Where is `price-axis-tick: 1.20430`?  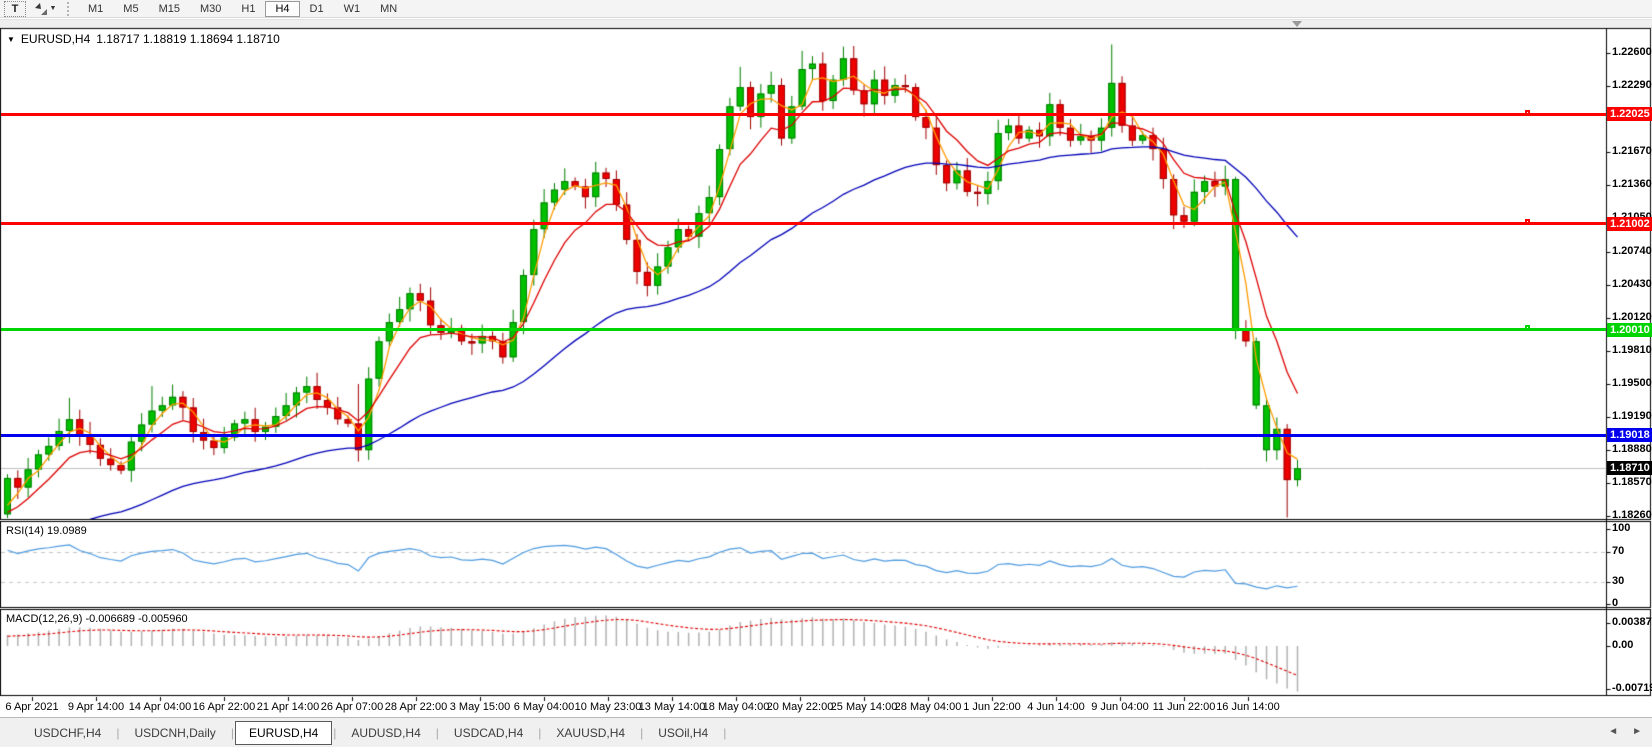
price-axis-tick: 1.20430 is located at coordinates (1632, 283).